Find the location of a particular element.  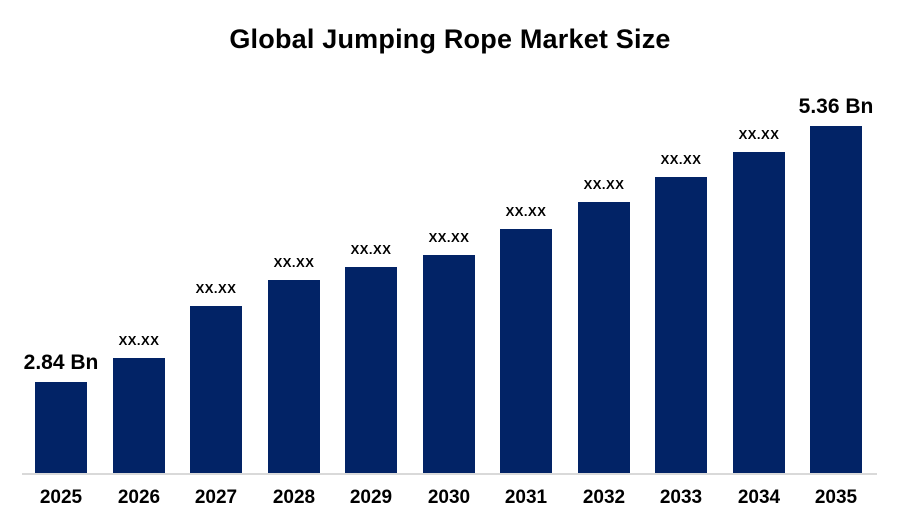

bar-2029 is located at coordinates (371, 370).